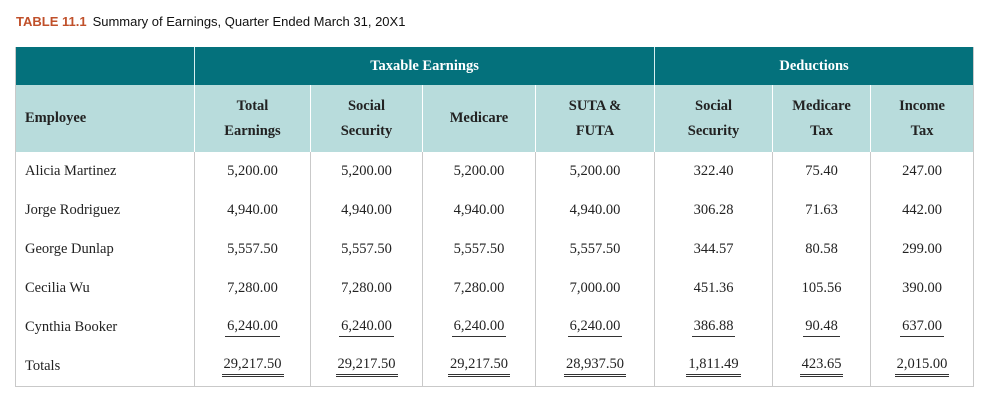 Image resolution: width=989 pixels, height=403 pixels. I want to click on cell-social-security: 5,557.50, so click(366, 249).